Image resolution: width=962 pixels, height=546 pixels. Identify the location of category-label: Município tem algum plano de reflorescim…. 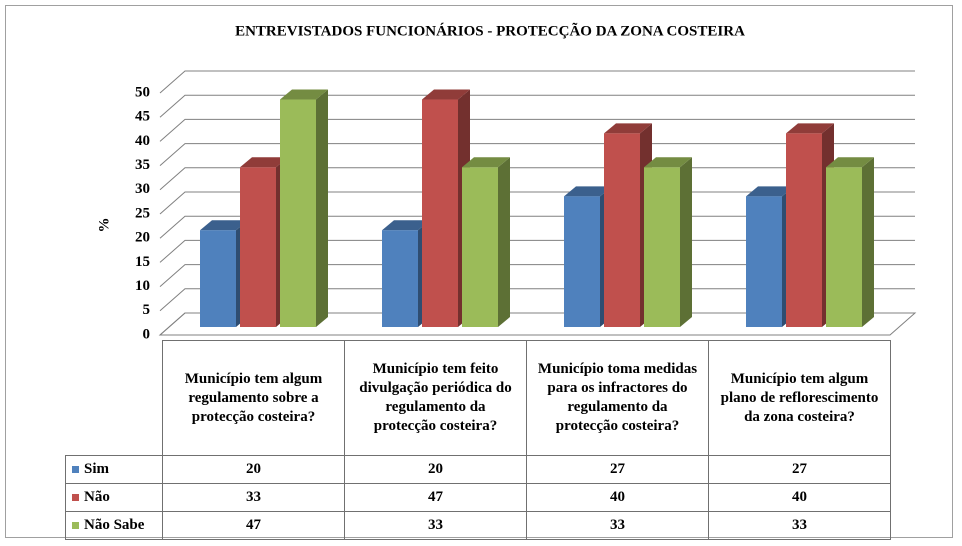
(799, 398).